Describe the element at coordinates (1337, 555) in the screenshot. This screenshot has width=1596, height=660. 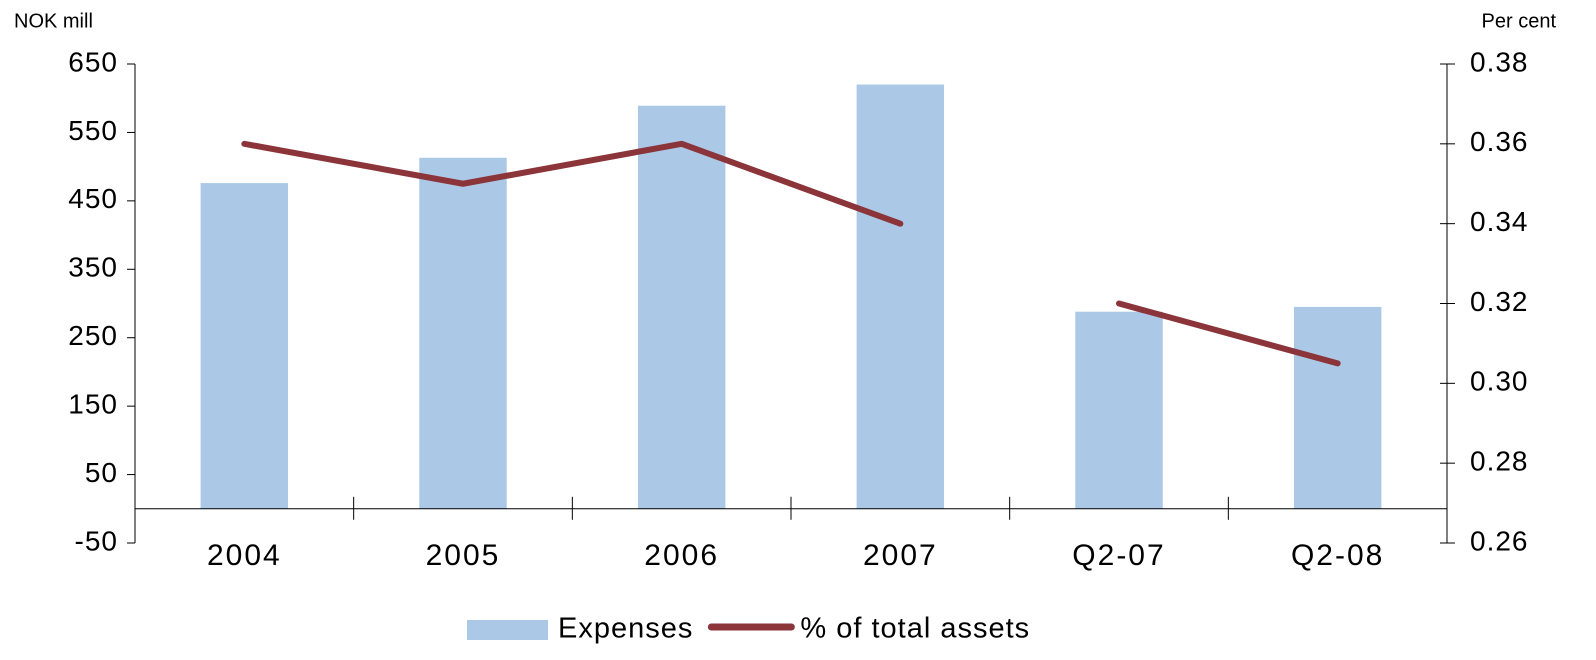
I see `x-tick-label: Q2-08` at that location.